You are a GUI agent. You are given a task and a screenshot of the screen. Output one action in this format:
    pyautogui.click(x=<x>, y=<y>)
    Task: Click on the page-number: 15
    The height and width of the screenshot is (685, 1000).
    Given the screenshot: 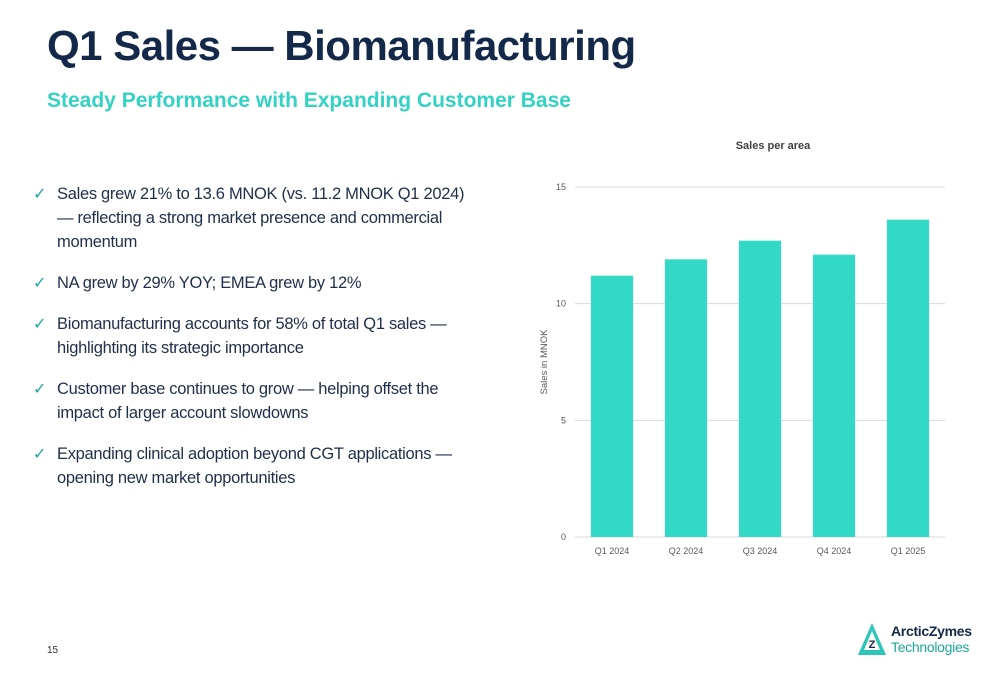 What is the action you would take?
    pyautogui.click(x=53, y=650)
    